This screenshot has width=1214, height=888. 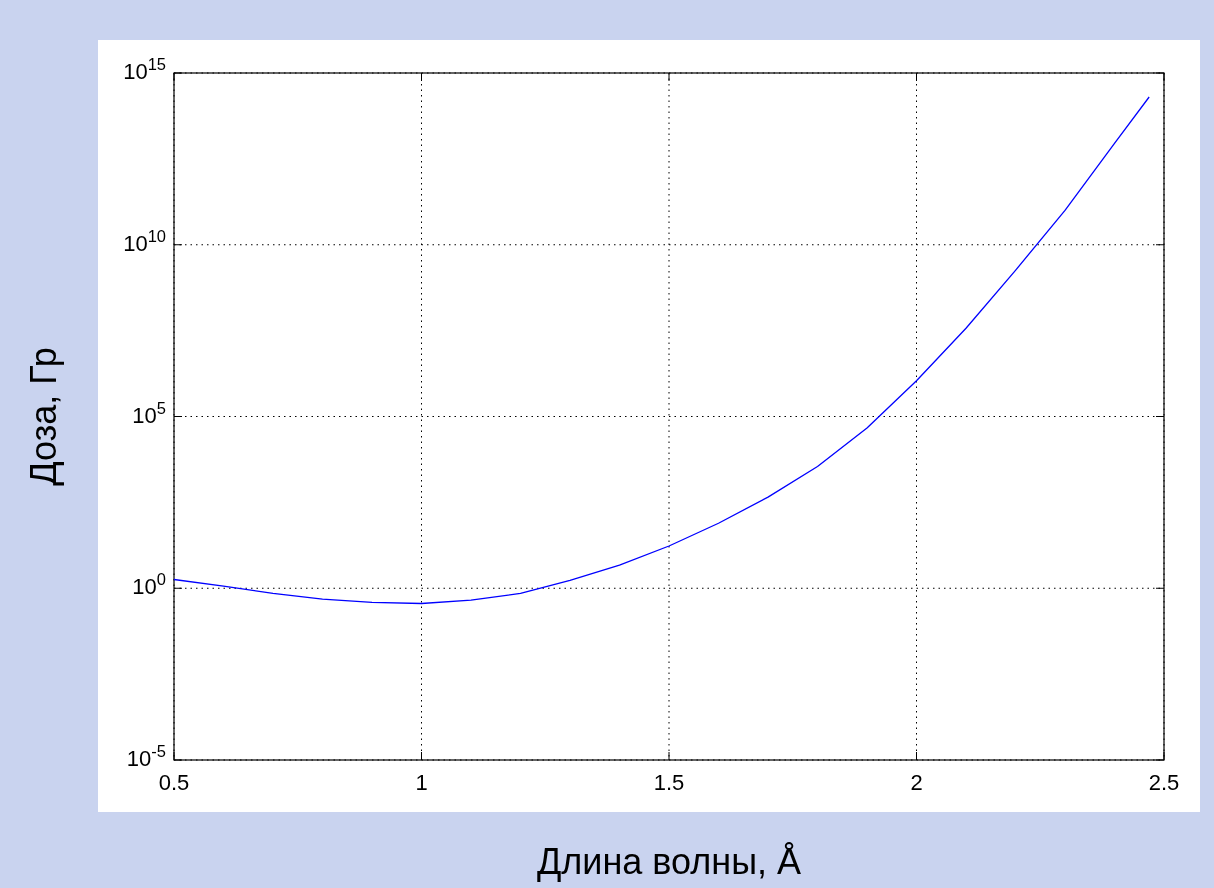 I want to click on x-tick-label: 0.5, so click(x=174, y=782).